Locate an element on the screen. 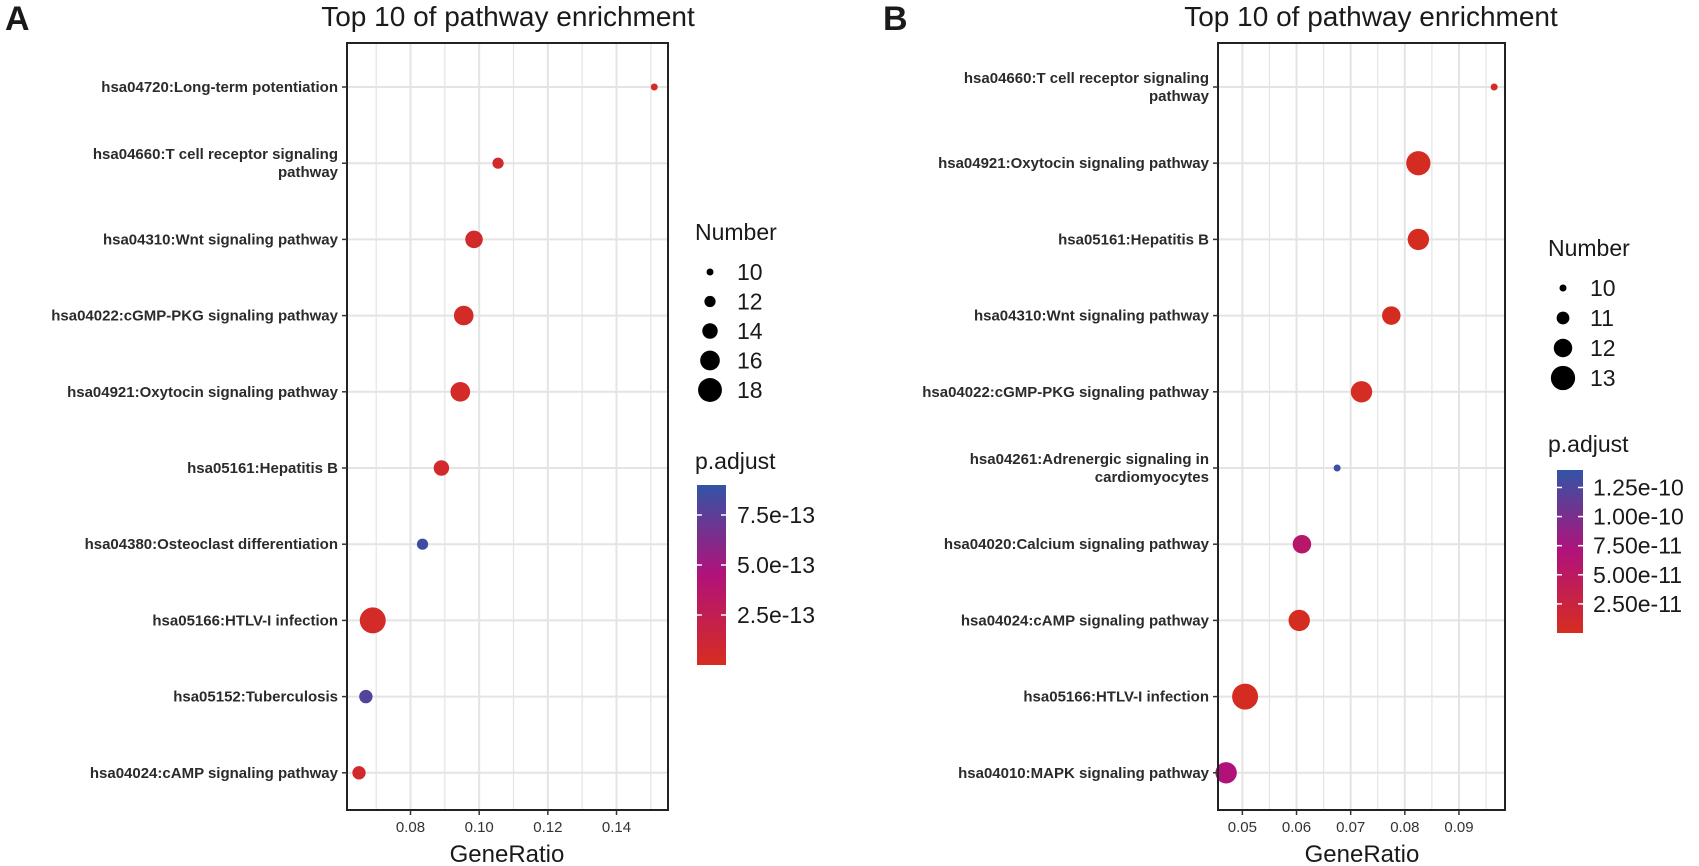 The width and height of the screenshot is (1699, 866). category-label: cardiomyocytes is located at coordinates (1152, 477).